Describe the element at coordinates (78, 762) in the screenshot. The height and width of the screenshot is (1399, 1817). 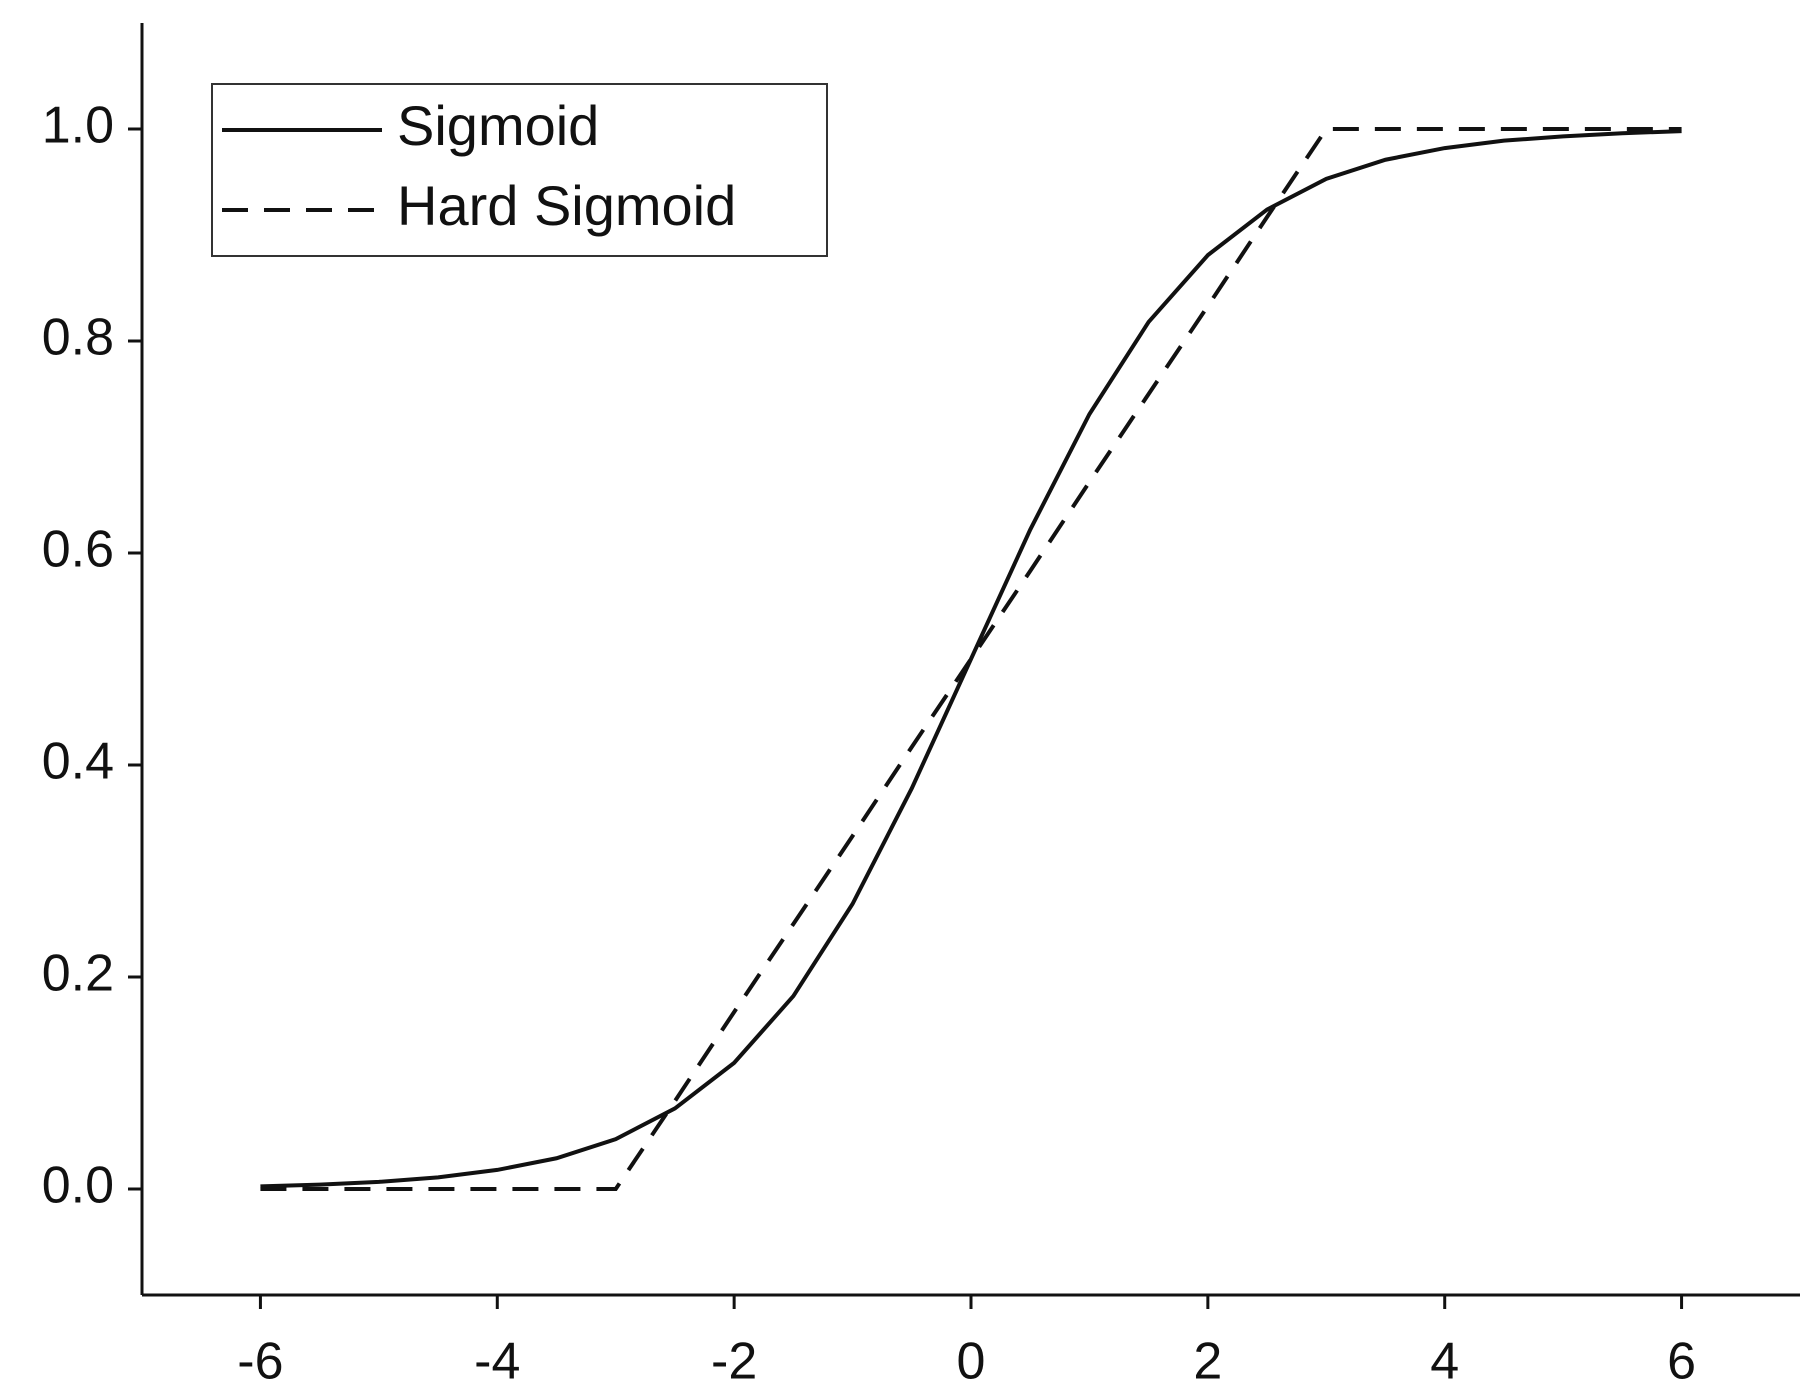
I see `y-tick-label: 0.4` at that location.